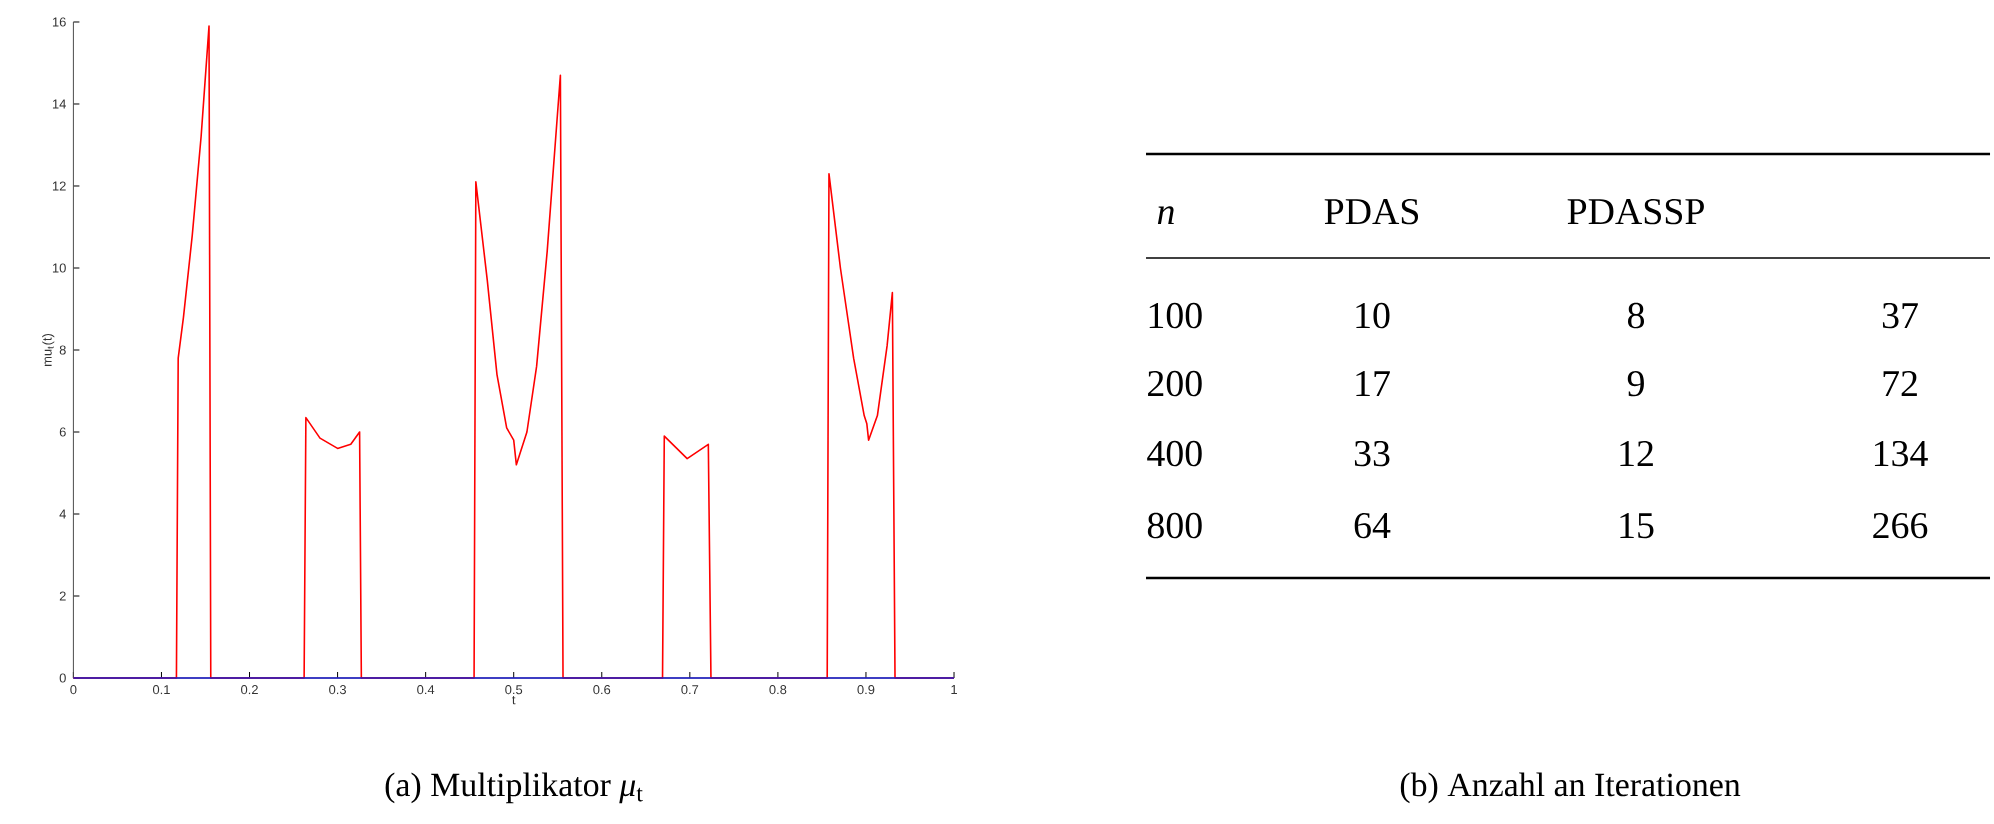 The height and width of the screenshot is (824, 1994). I want to click on text: 9, so click(1635, 383).